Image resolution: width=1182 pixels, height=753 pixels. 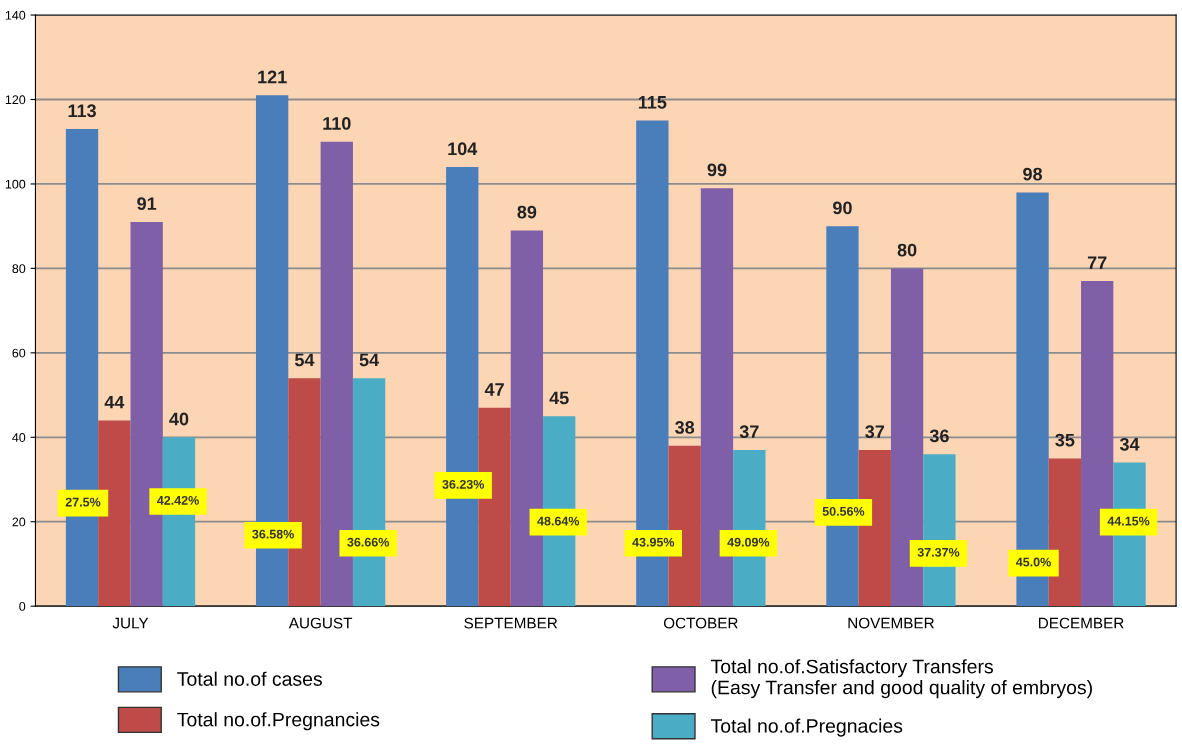 What do you see at coordinates (1128, 521) in the screenshot?
I see `annotation: 44.15%` at bounding box center [1128, 521].